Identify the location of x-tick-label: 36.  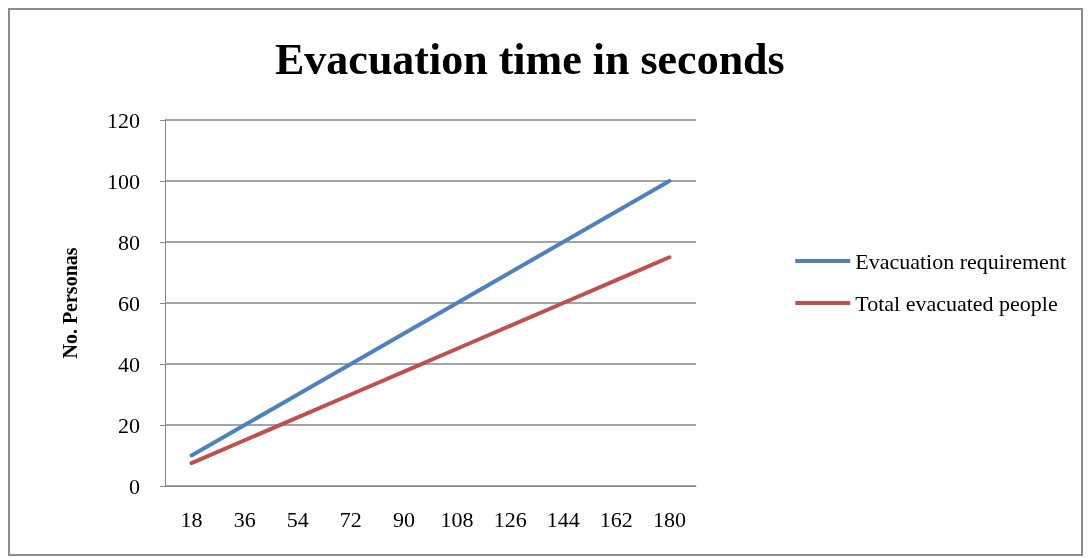
(244, 519).